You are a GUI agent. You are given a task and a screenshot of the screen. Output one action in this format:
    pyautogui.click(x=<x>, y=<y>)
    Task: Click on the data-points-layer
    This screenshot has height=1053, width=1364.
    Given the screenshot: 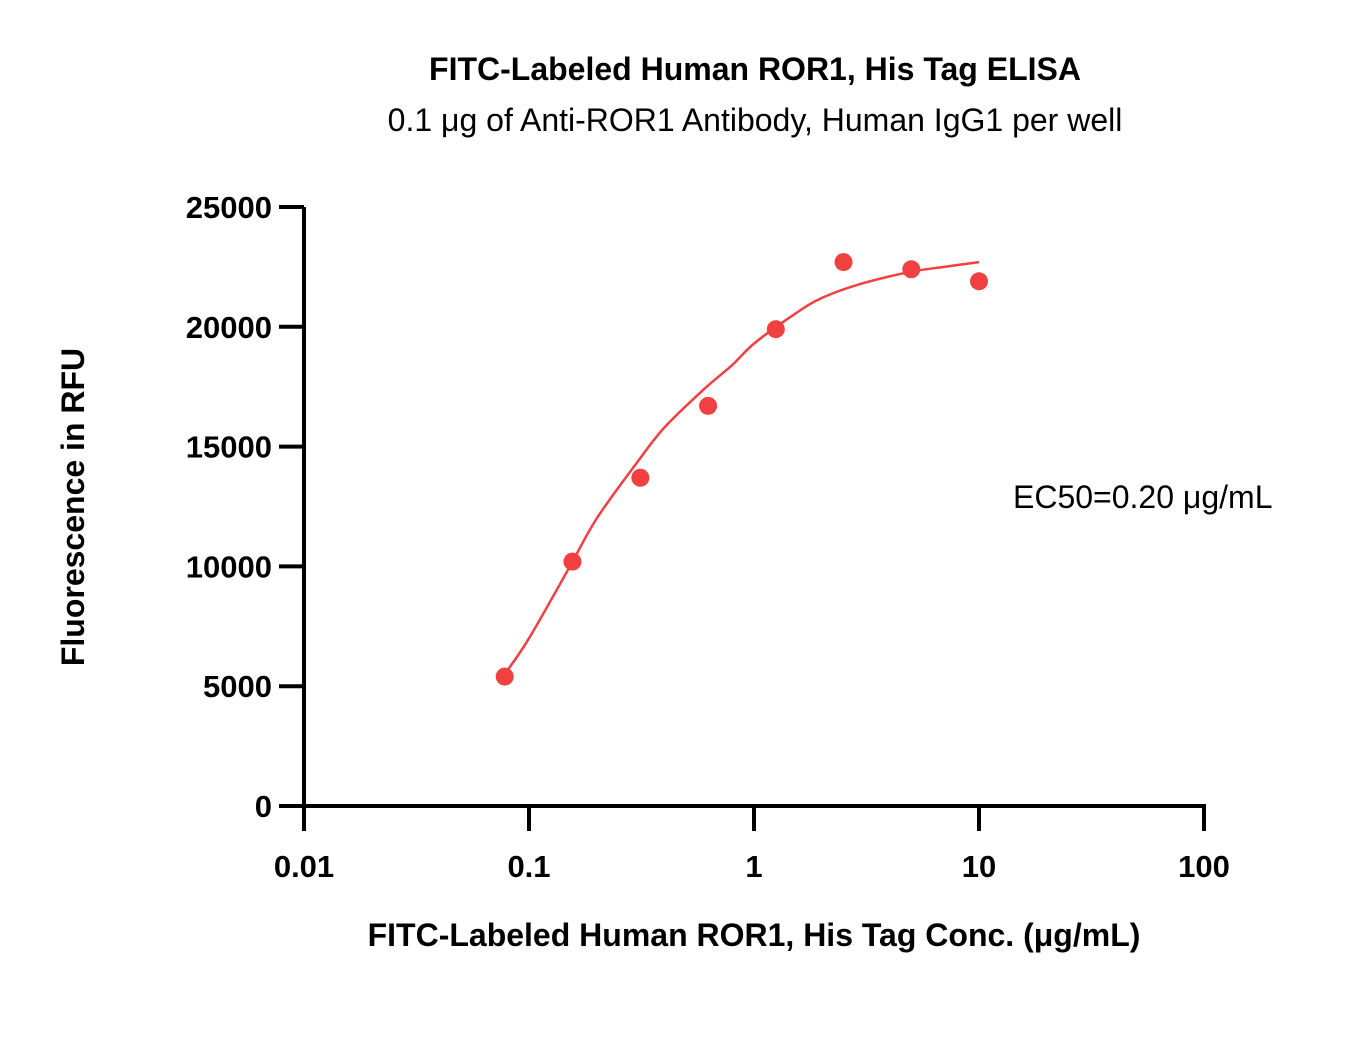 What is the action you would take?
    pyautogui.click(x=741, y=469)
    